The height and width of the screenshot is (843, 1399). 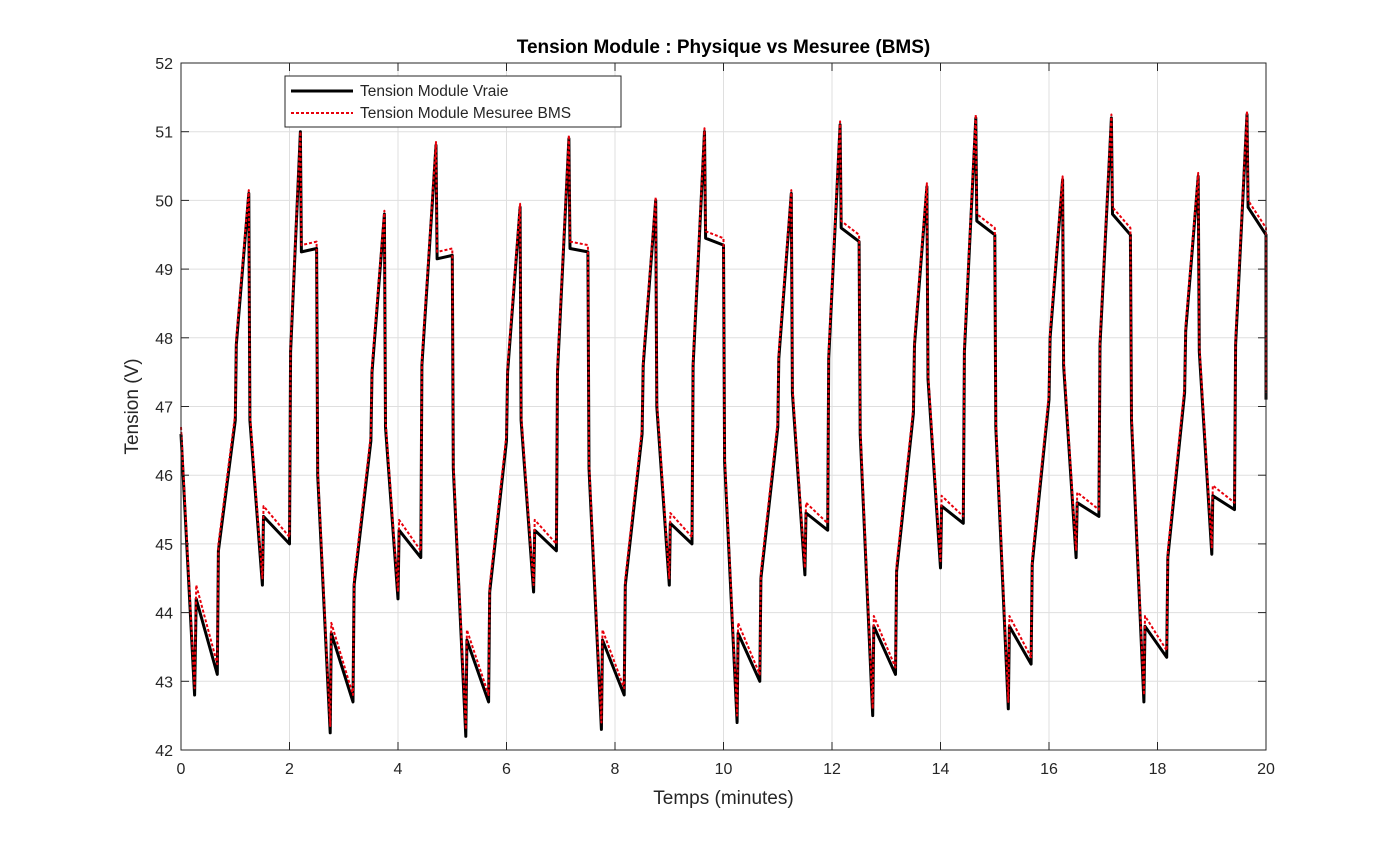 I want to click on x-tick-label: 6, so click(x=506, y=769).